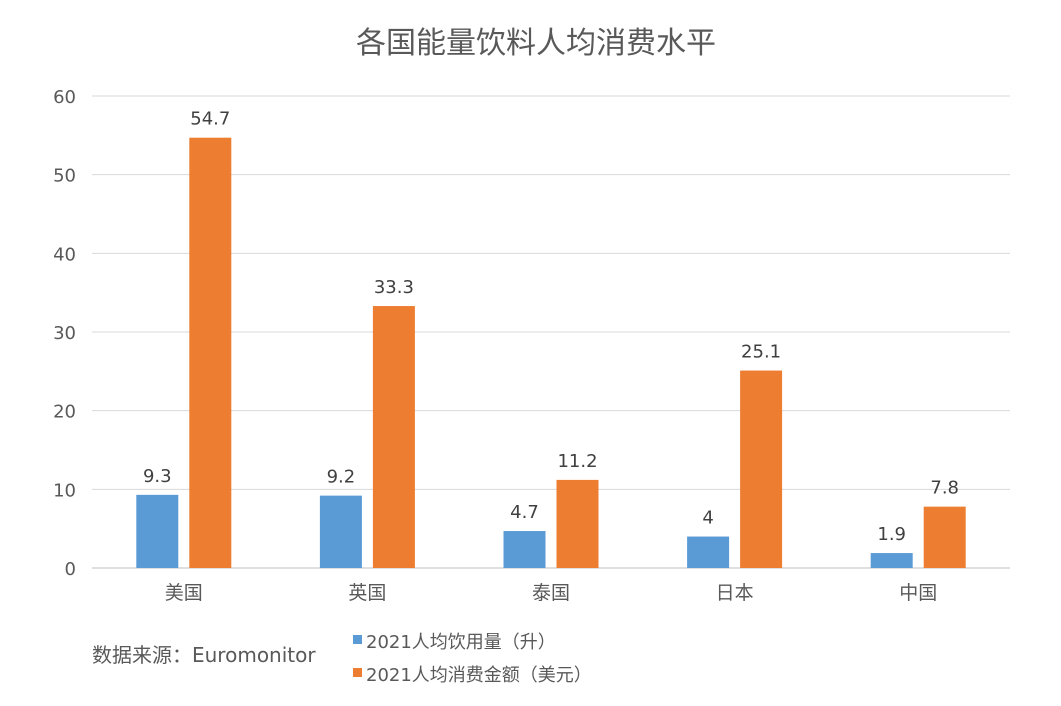  I want to click on legend-marker-spending, so click(357, 672).